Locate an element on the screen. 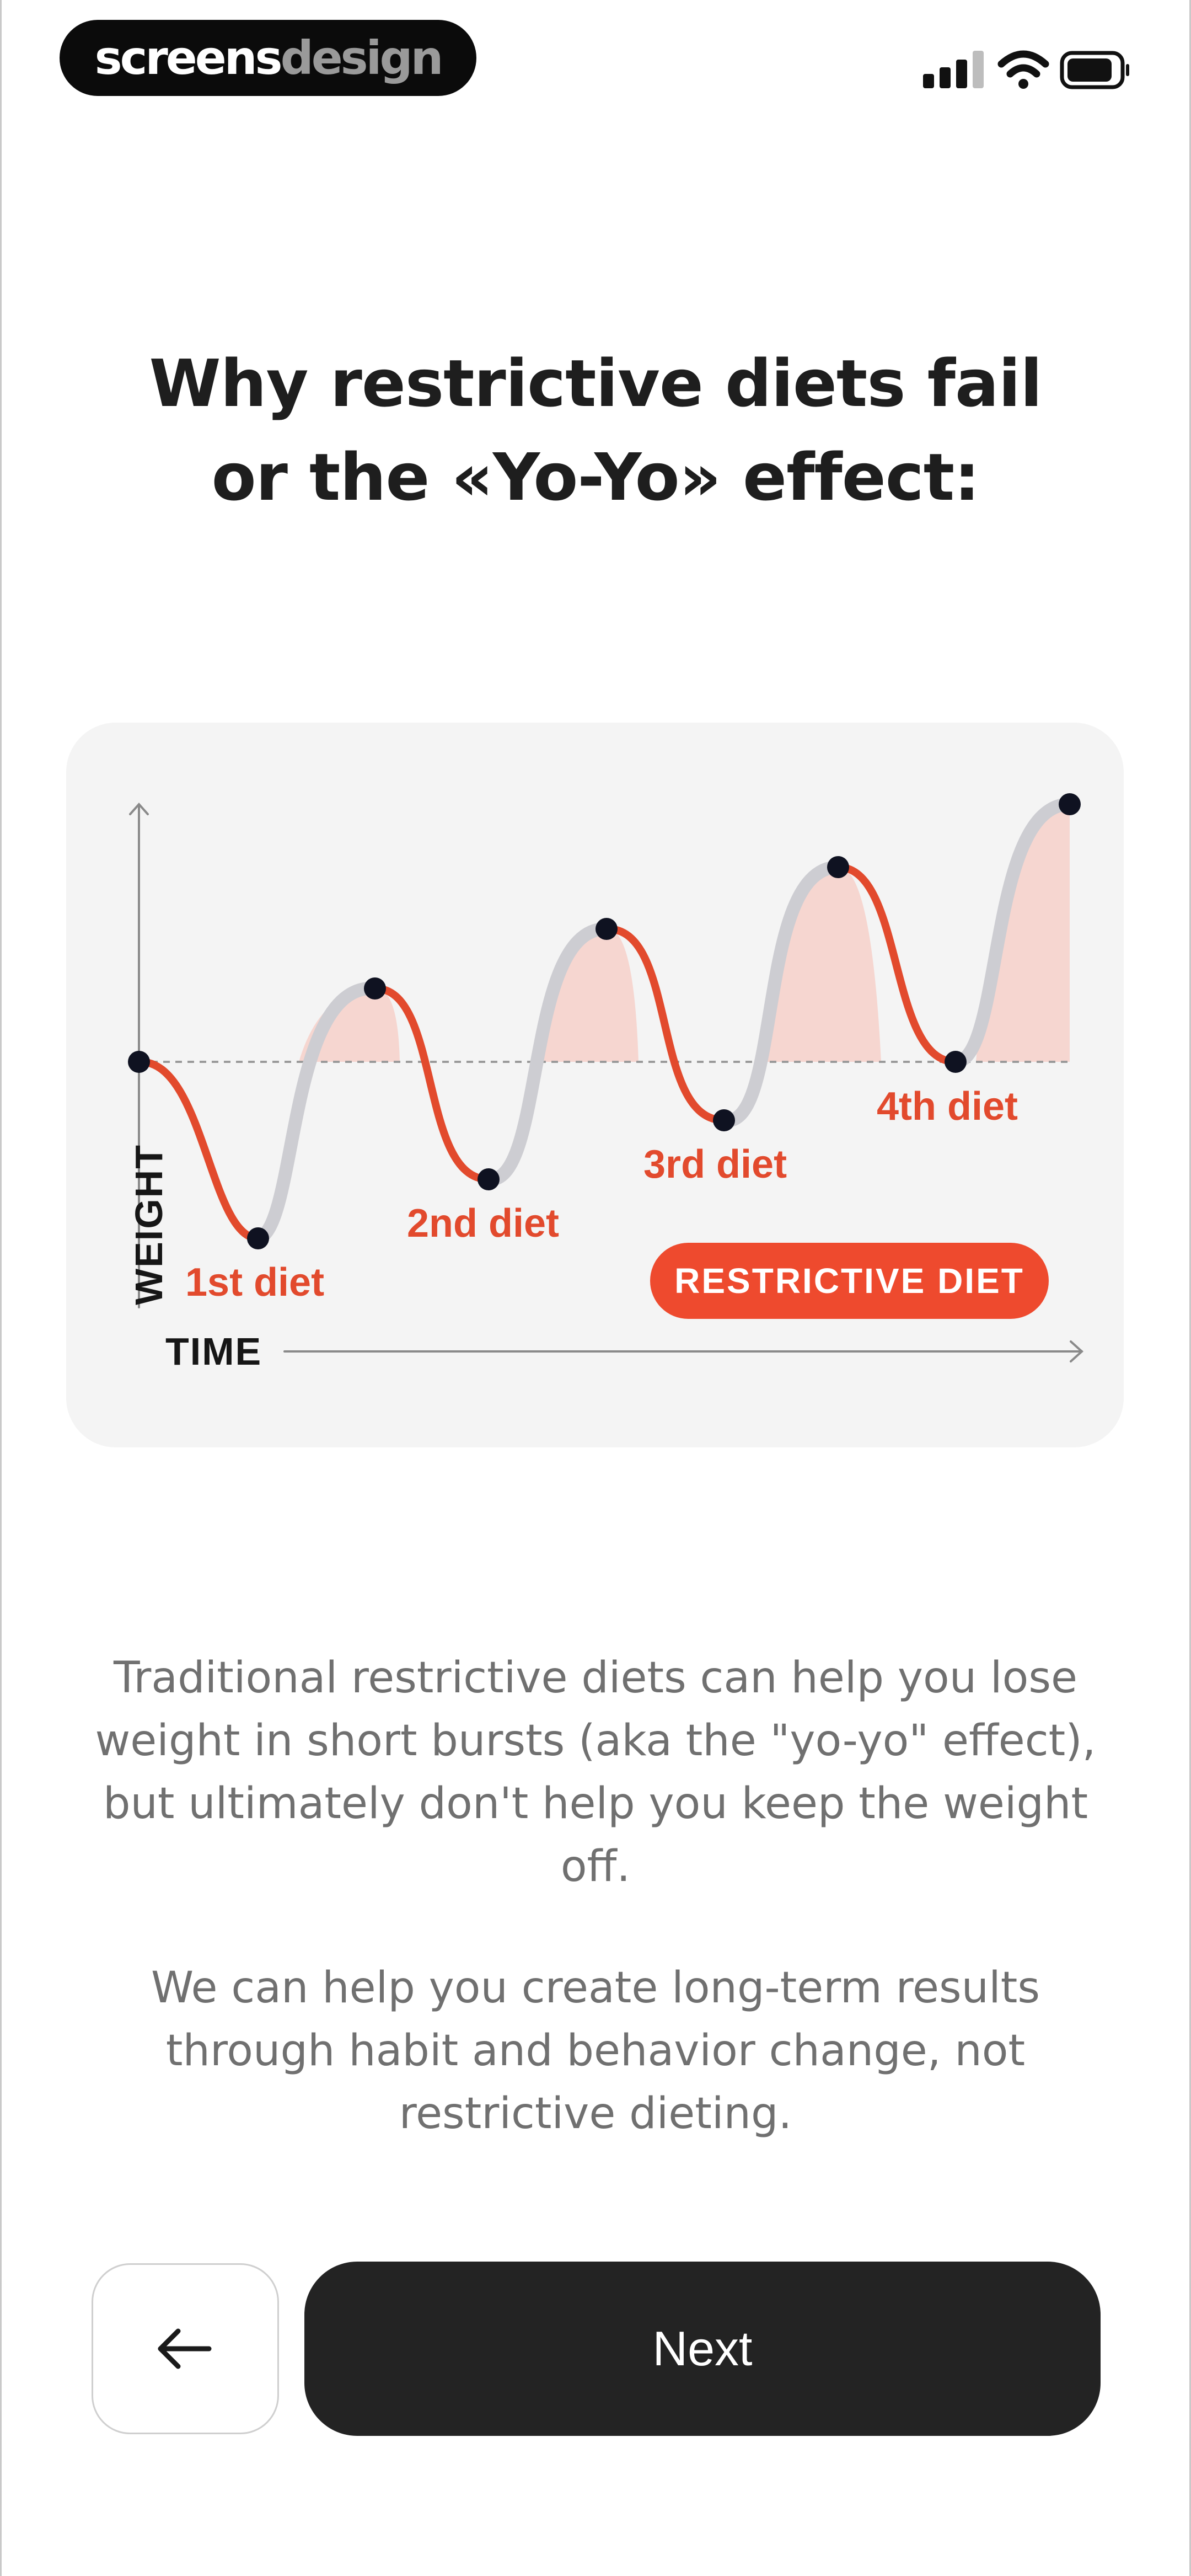  diet-label-3: 3rd diet is located at coordinates (715, 1164).